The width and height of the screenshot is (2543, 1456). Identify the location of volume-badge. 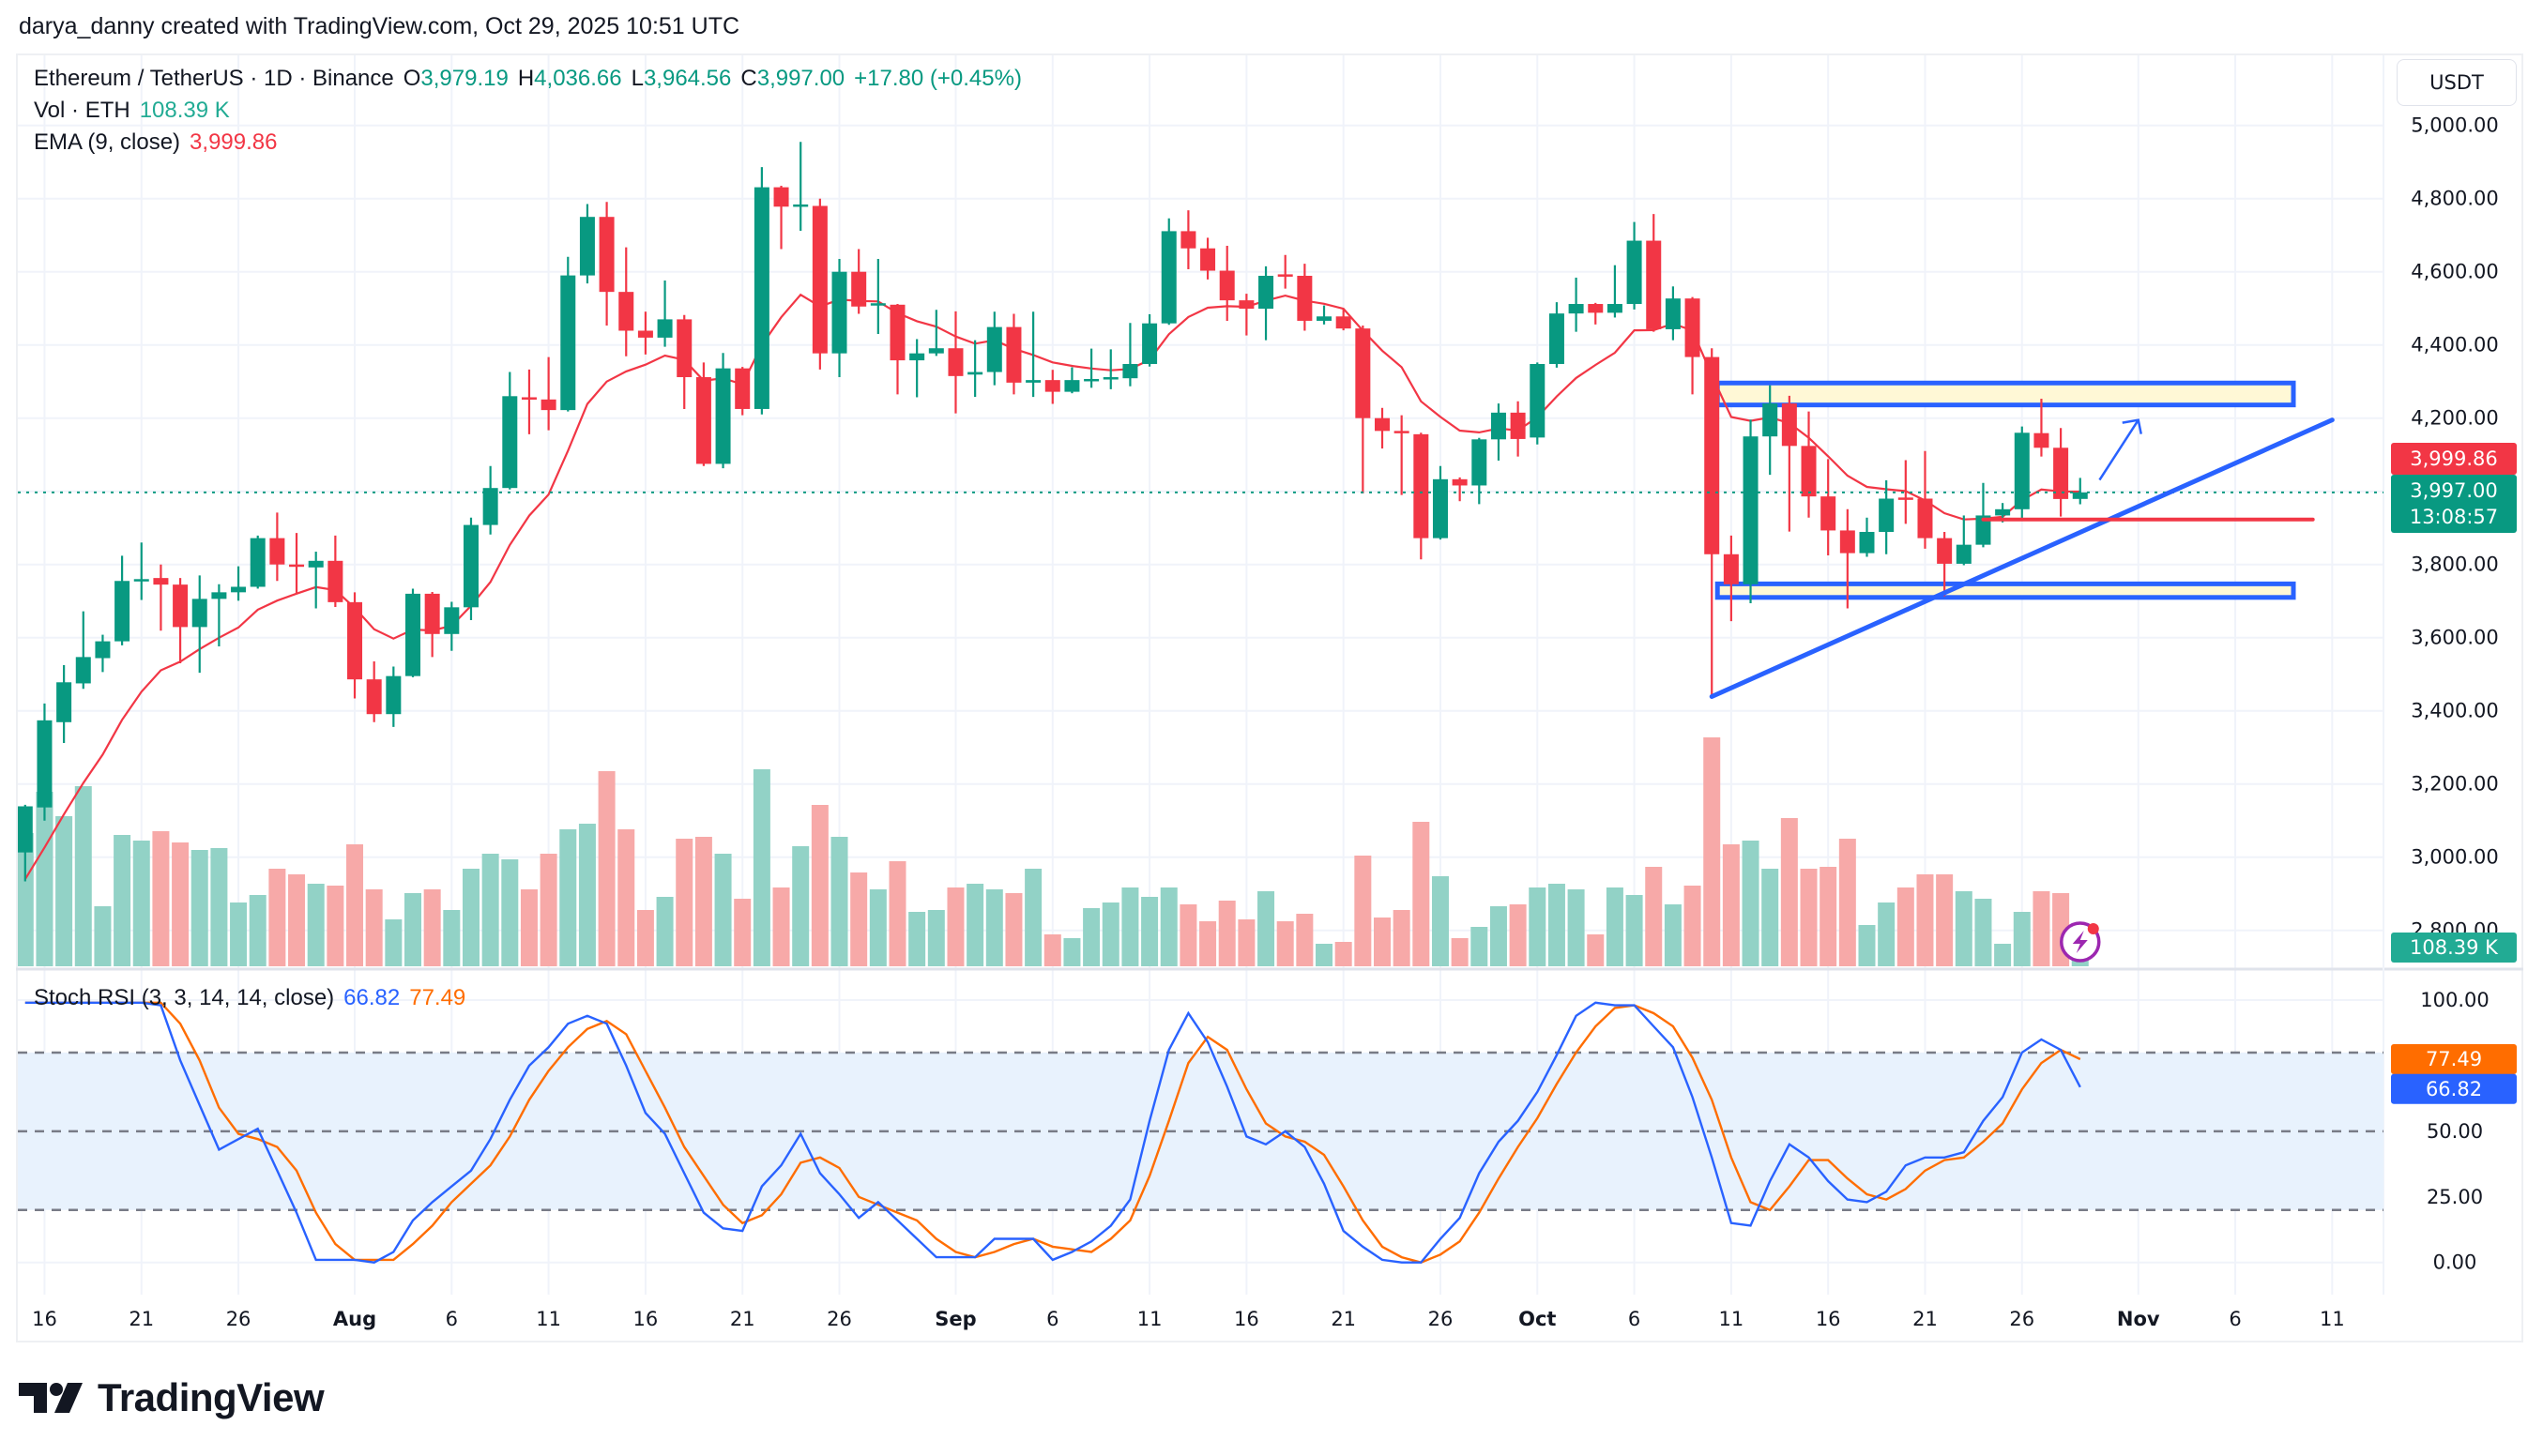
(2454, 948).